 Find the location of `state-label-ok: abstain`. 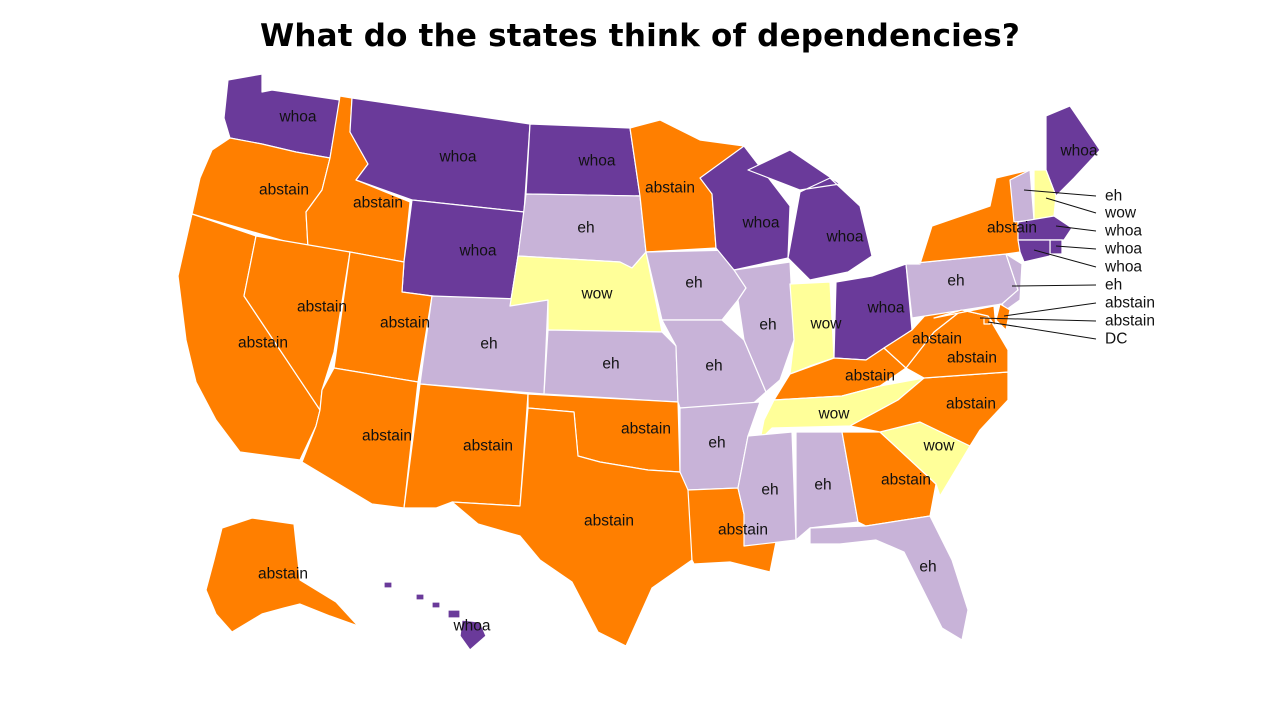

state-label-ok: abstain is located at coordinates (646, 429).